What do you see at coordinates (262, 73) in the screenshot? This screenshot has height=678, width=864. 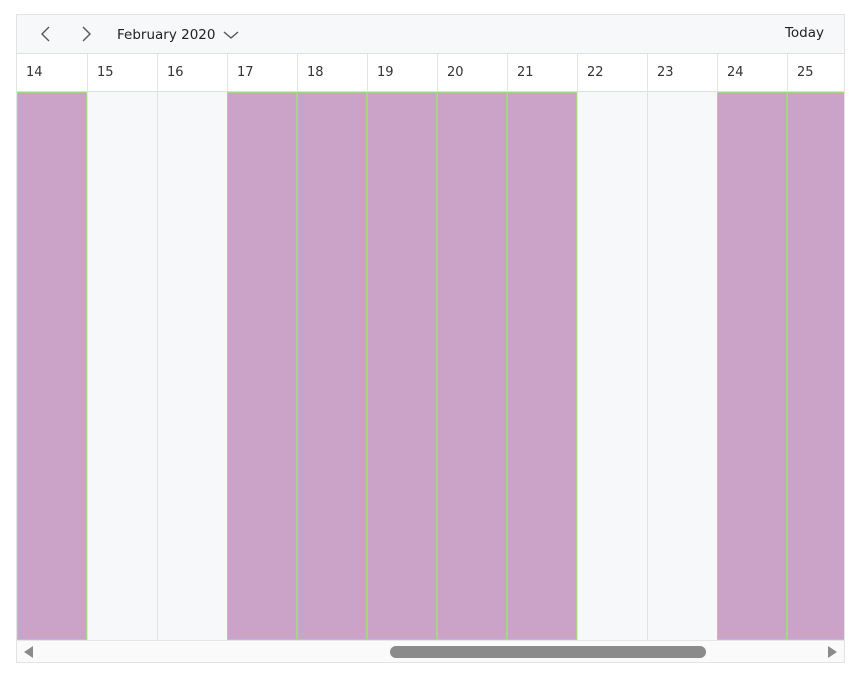 I see `day-header-label: 17` at bounding box center [262, 73].